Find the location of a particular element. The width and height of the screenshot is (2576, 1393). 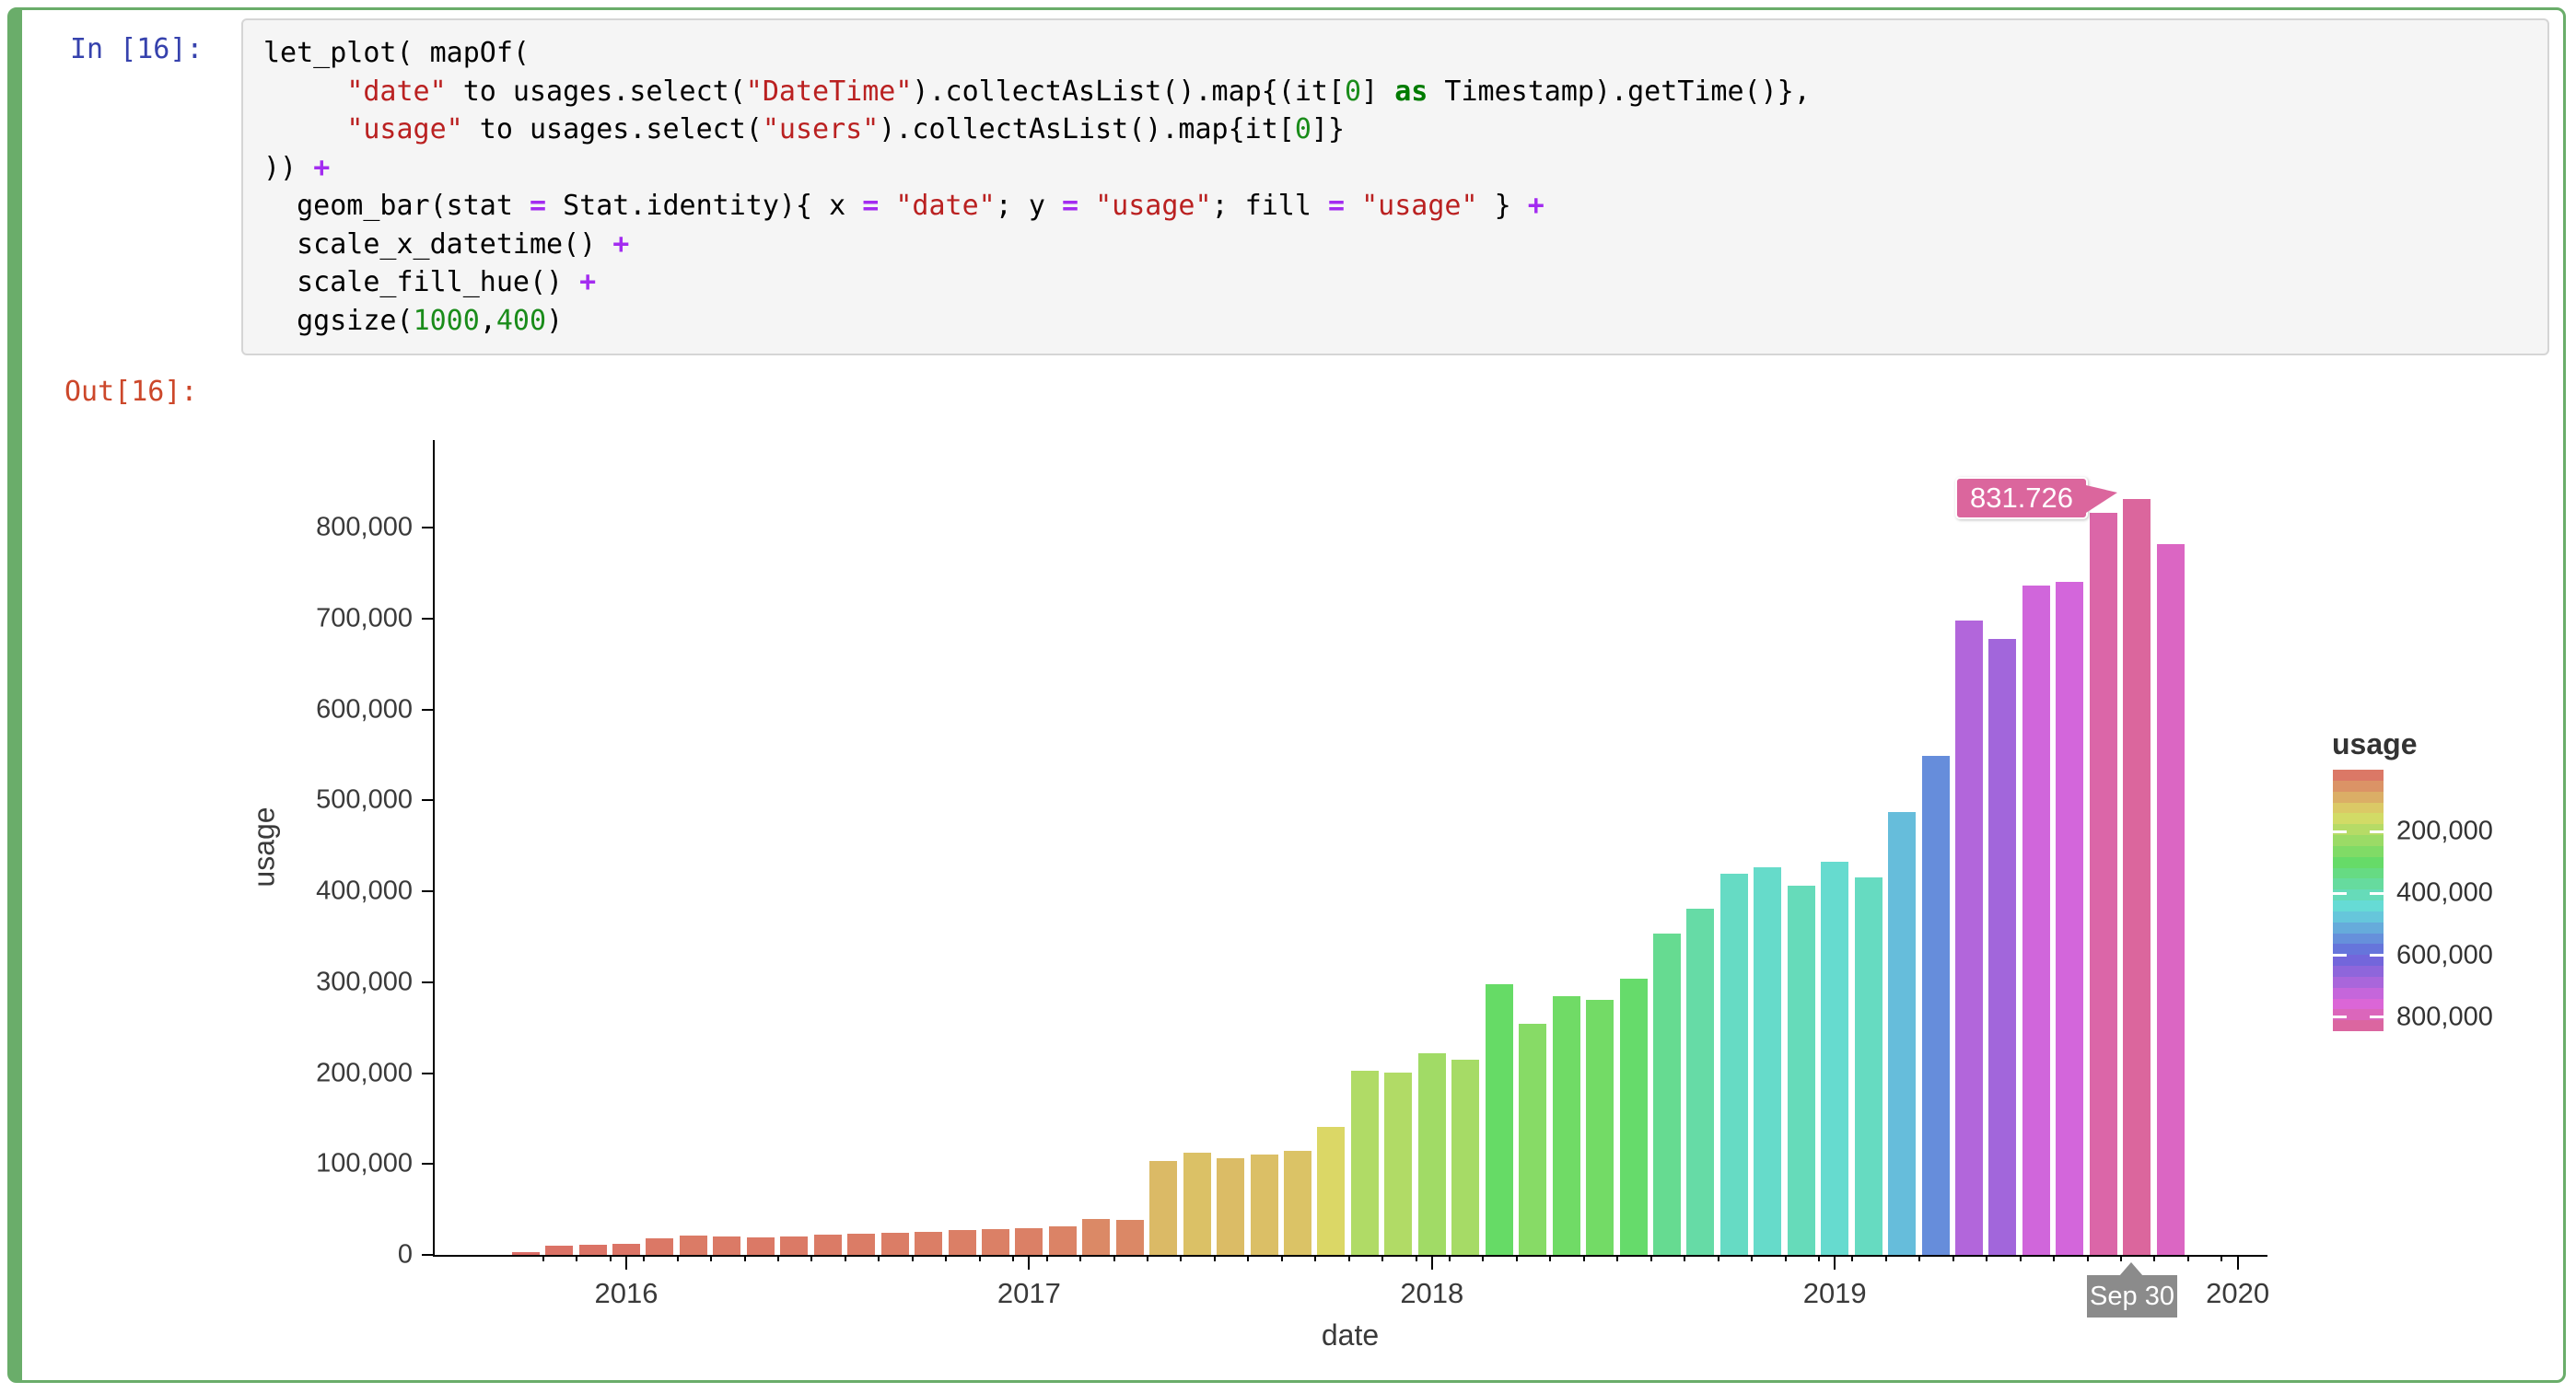

legend-tick-label: 200,000 is located at coordinates (2444, 831).